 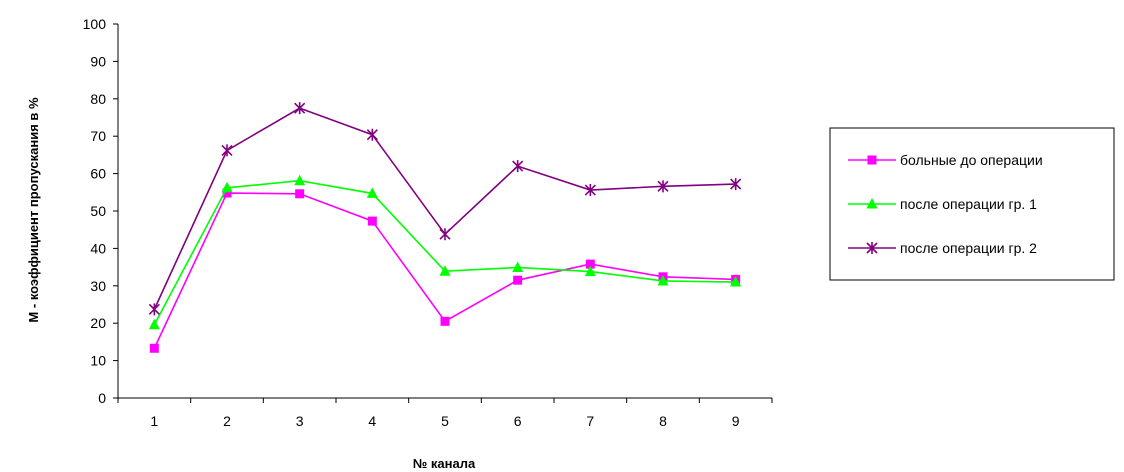 What do you see at coordinates (444, 463) in the screenshot?
I see `x-axis-title: № канала` at bounding box center [444, 463].